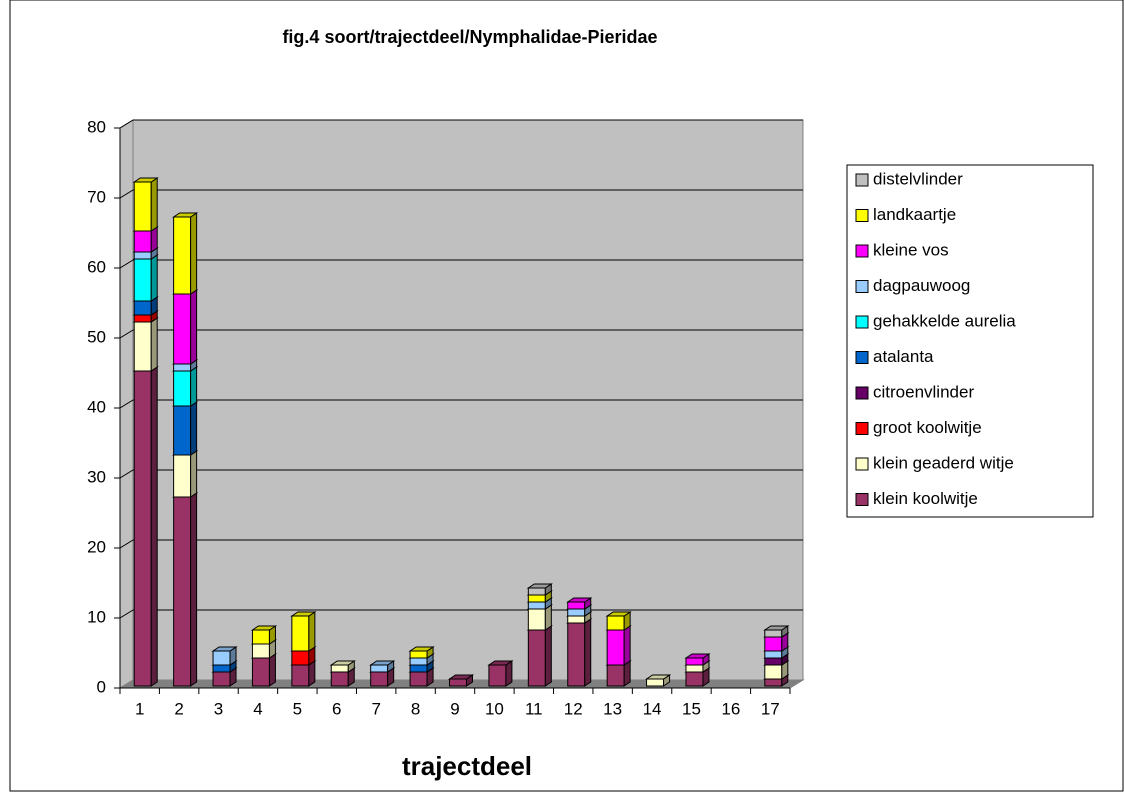 This screenshot has height=792, width=1124. Describe the element at coordinates (573, 708) in the screenshot. I see `x-tick-label: 12` at that location.